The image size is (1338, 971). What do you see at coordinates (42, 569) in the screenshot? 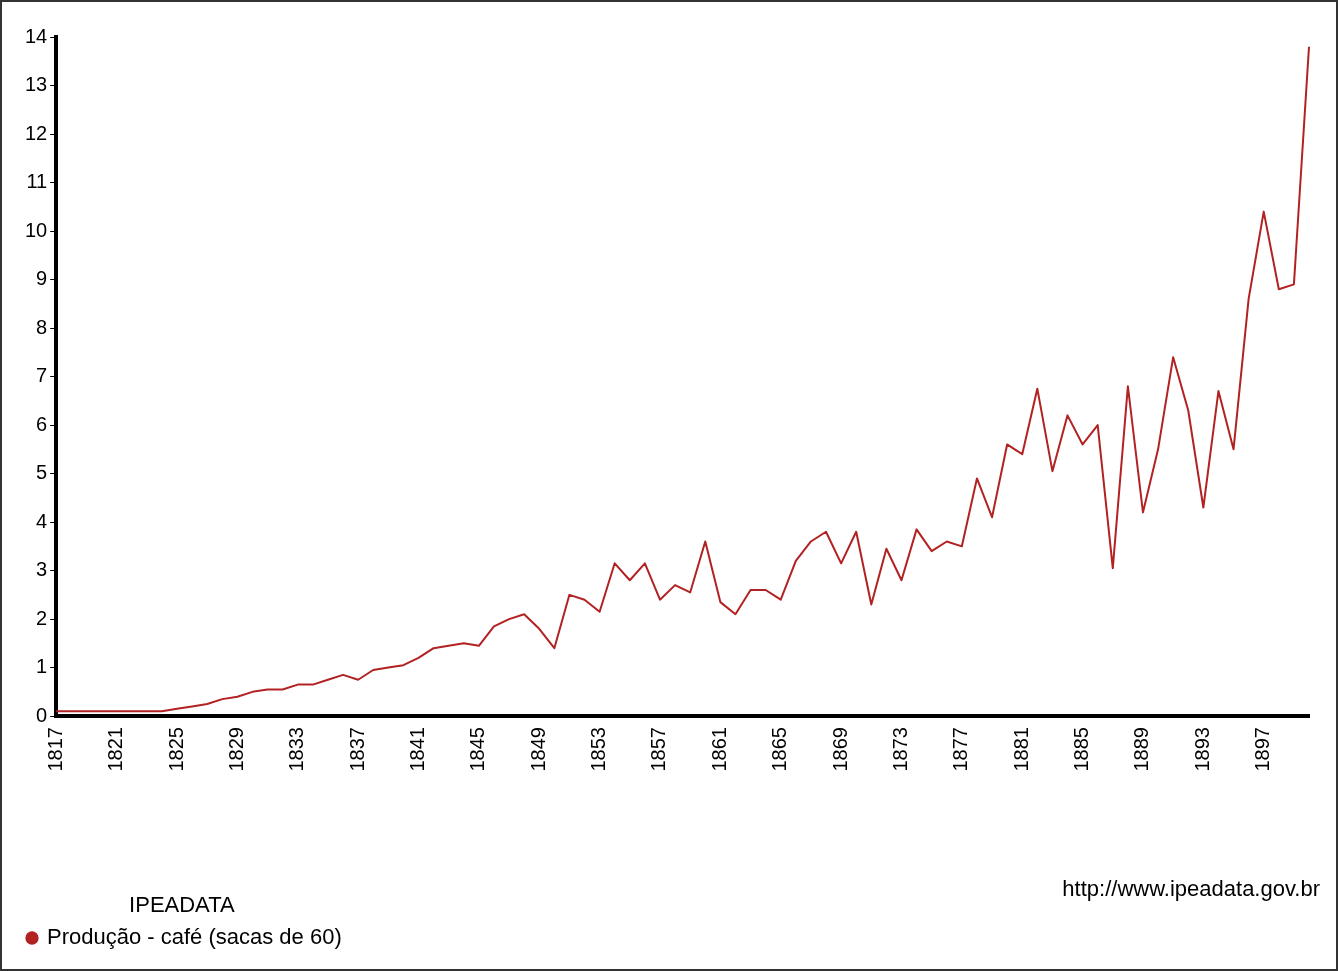
I see `y-tick-label: 3` at bounding box center [42, 569].